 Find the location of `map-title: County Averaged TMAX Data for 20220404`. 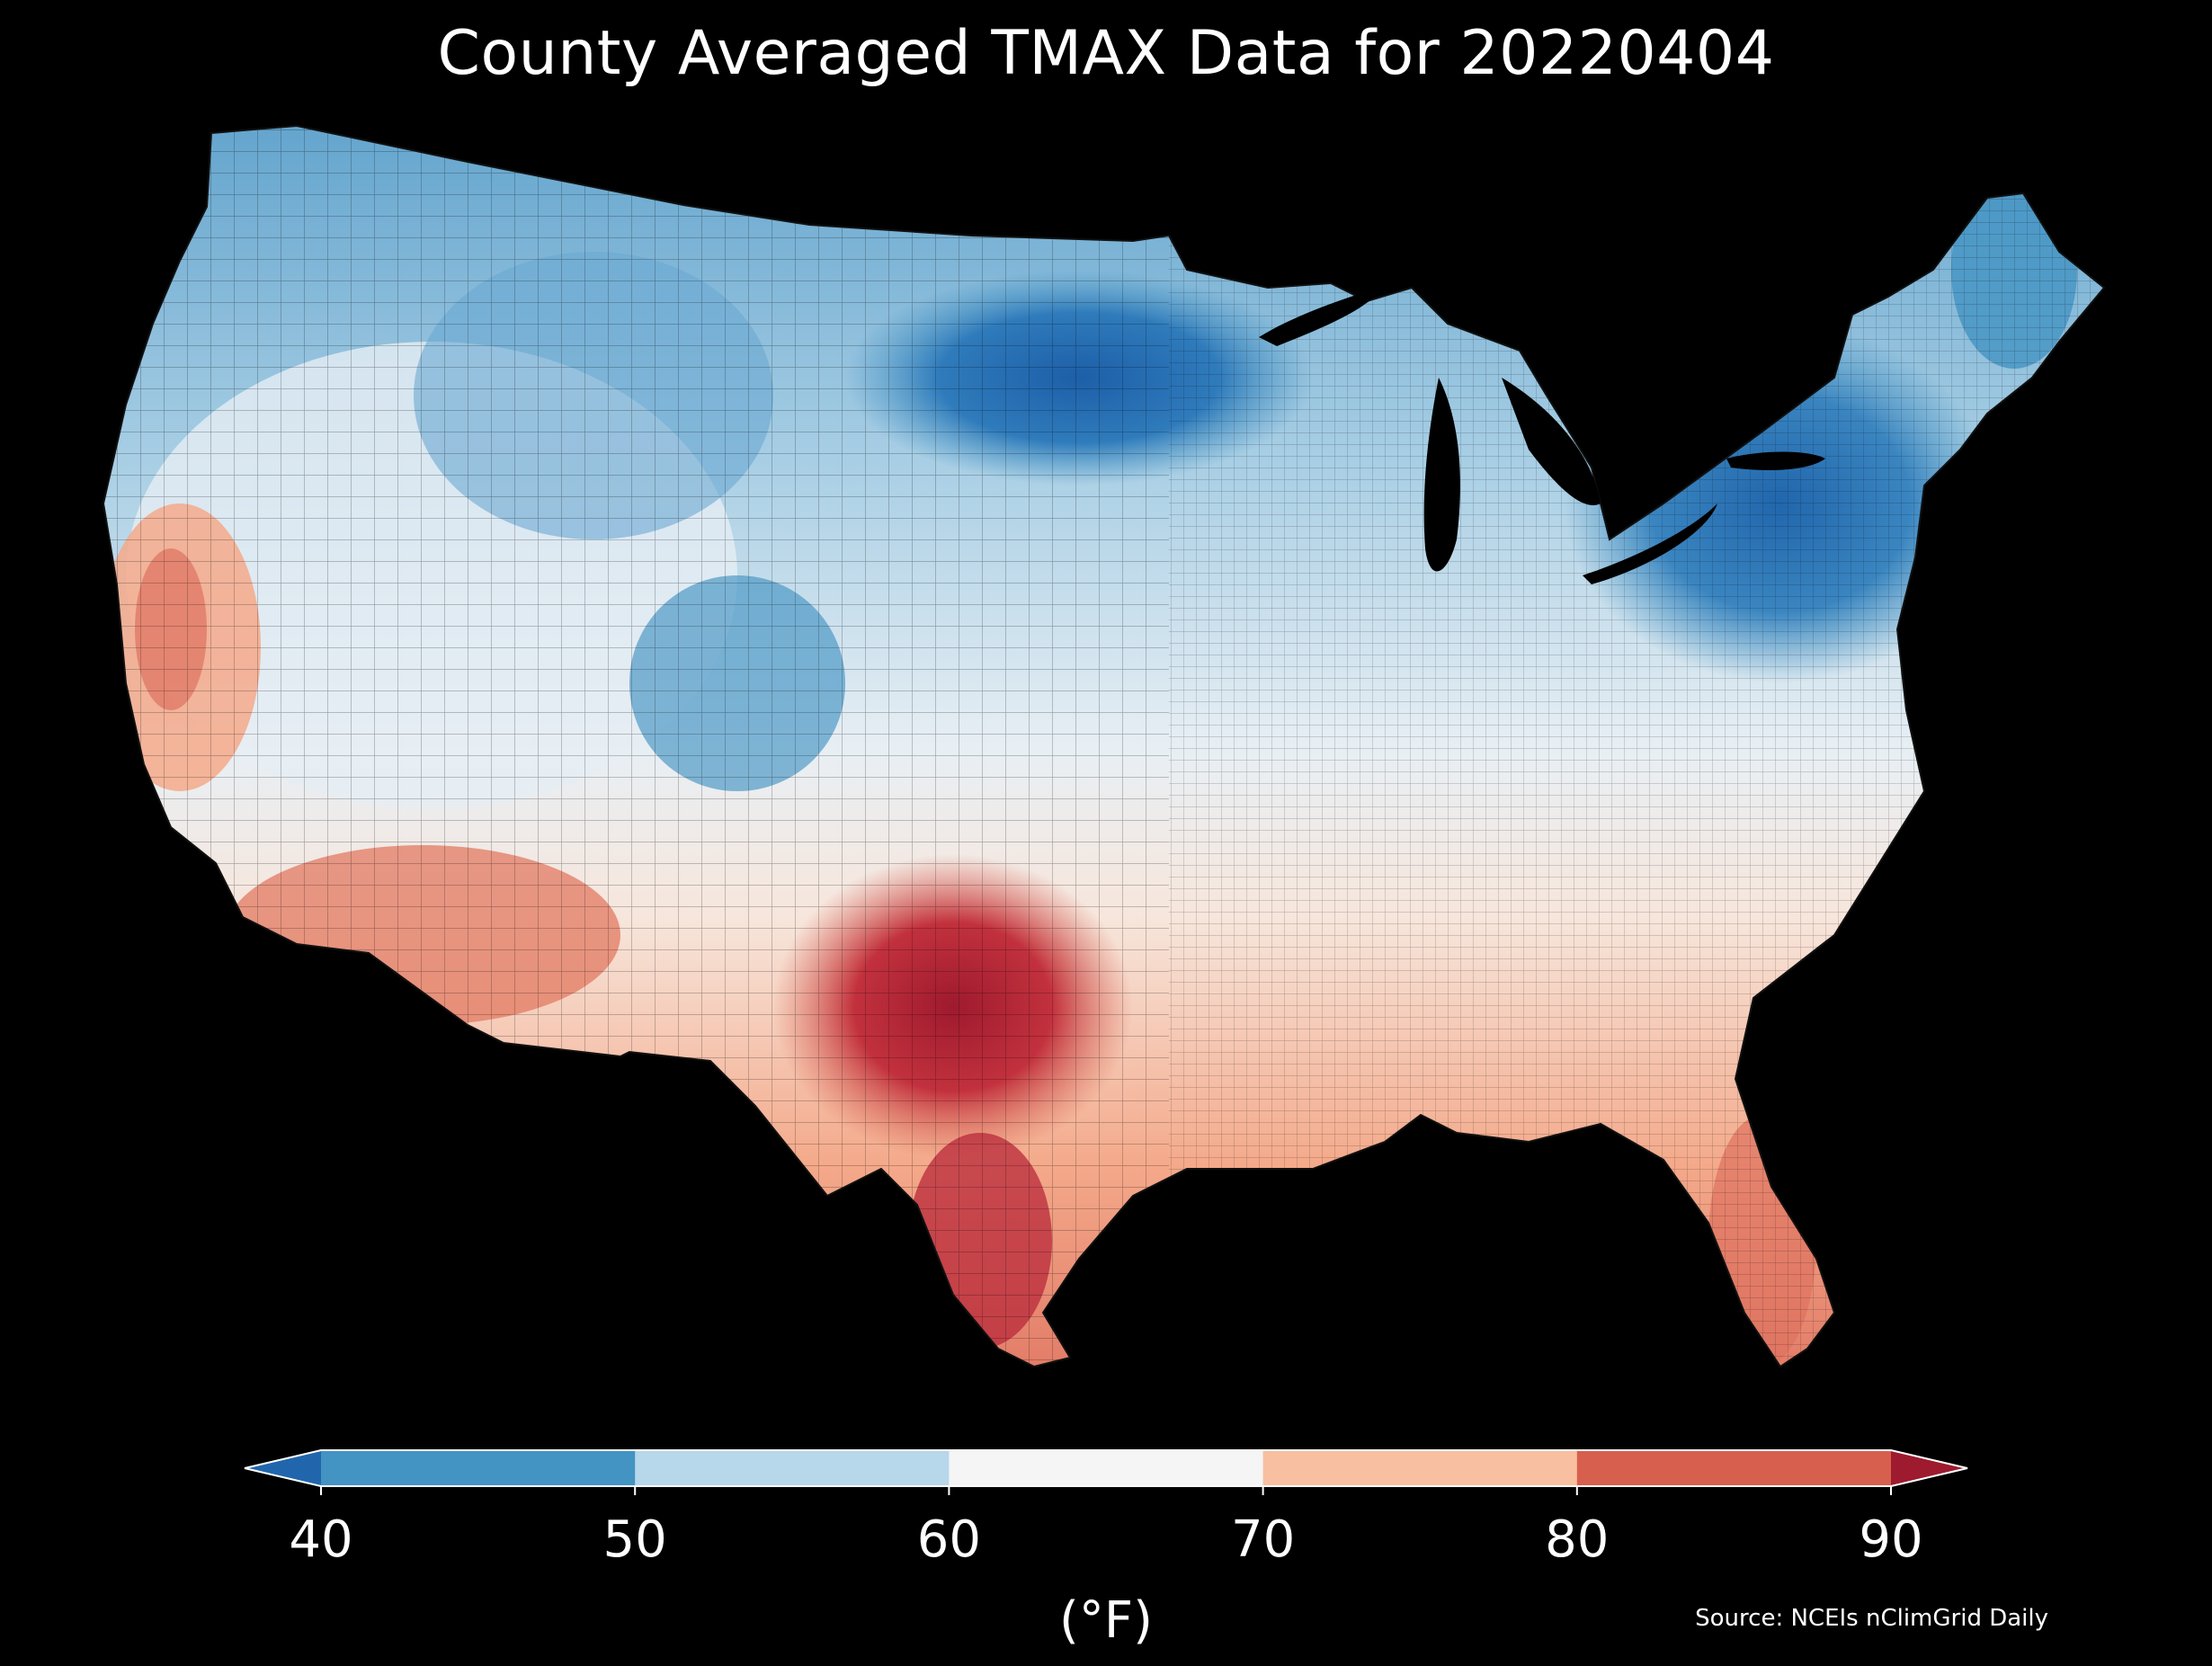

map-title: County Averaged TMAX Data for 20220404 is located at coordinates (1106, 53).